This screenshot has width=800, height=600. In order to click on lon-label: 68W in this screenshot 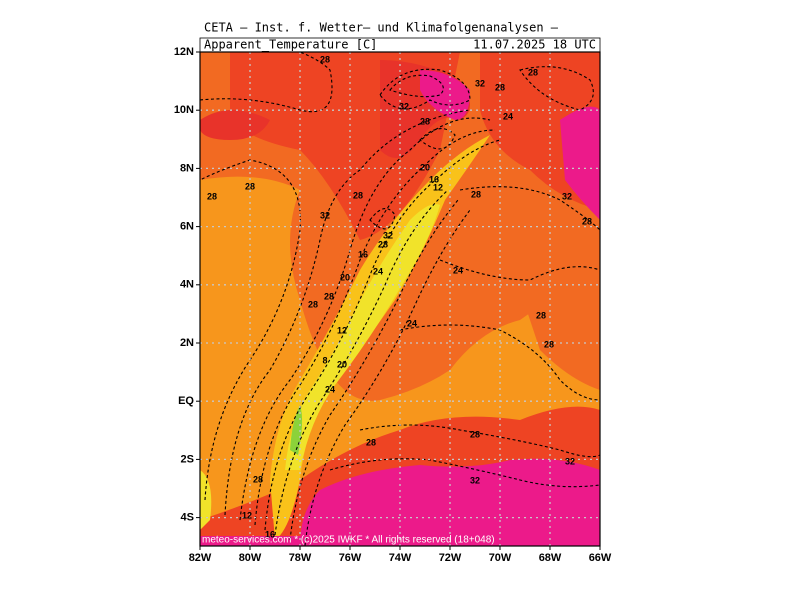, I will do `click(550, 558)`.